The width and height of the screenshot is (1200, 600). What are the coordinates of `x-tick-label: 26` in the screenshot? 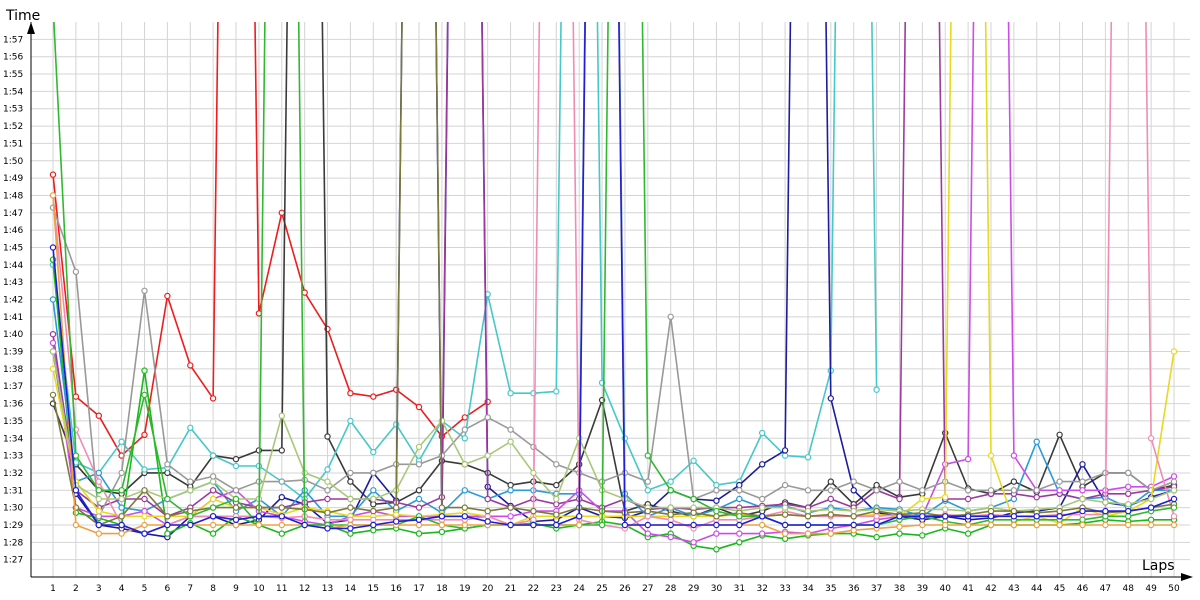 It's located at (625, 589).